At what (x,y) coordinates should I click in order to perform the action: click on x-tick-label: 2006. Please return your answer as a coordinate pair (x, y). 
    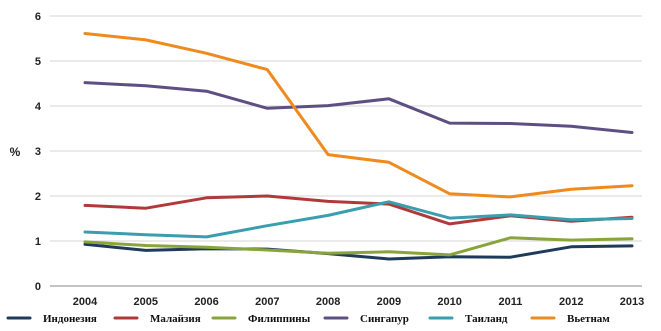
    Looking at the image, I should click on (206, 302).